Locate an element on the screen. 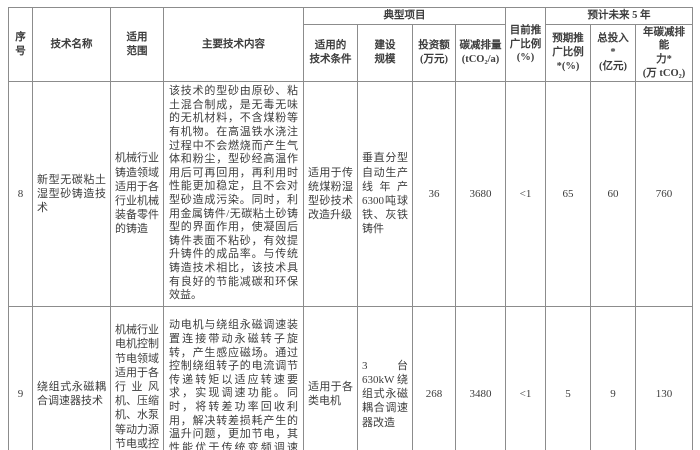 Image resolution: width=700 pixels, height=450 pixels. cell-applicable-scope: 机械行业电机控制节电领域适用于各行业风机、压缩机、水泵等动力源节电或控制等 is located at coordinates (137, 377).